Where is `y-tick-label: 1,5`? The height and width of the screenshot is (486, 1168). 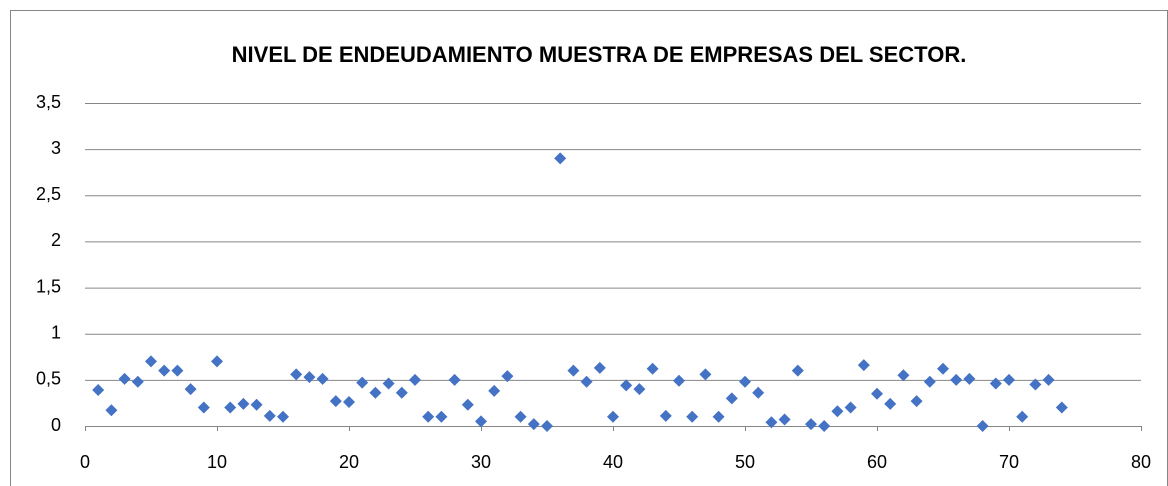
y-tick-label: 1,5 is located at coordinates (48, 286).